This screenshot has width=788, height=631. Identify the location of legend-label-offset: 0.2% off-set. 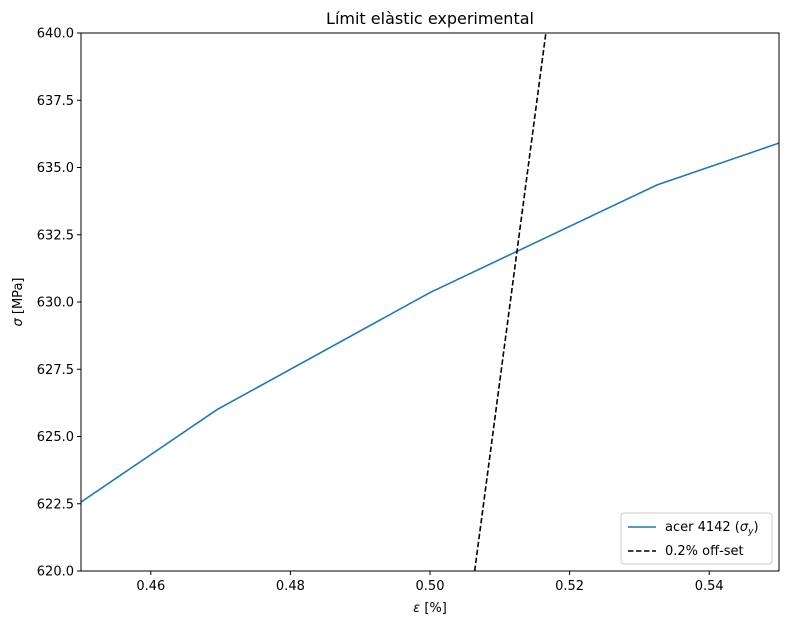
(704, 551).